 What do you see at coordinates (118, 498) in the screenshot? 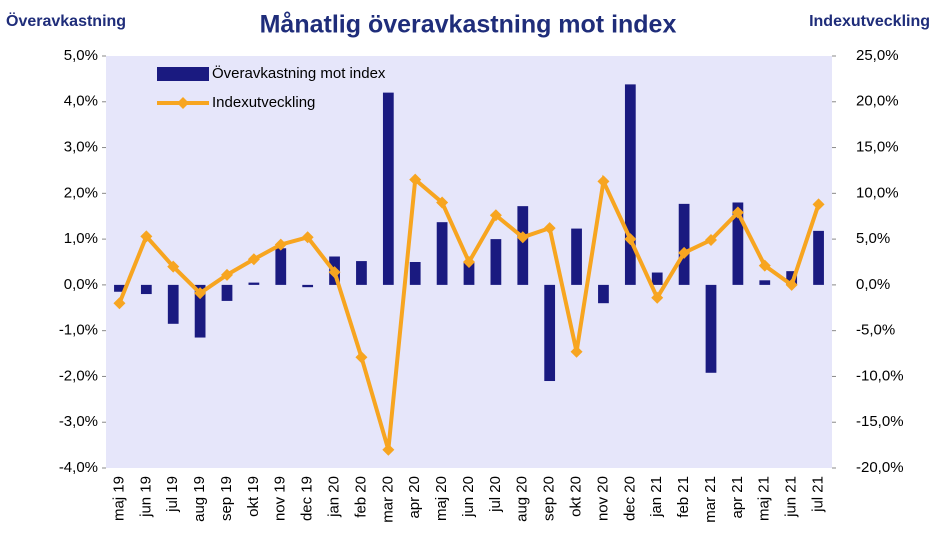
I see `x-tick-label: maj 19` at bounding box center [118, 498].